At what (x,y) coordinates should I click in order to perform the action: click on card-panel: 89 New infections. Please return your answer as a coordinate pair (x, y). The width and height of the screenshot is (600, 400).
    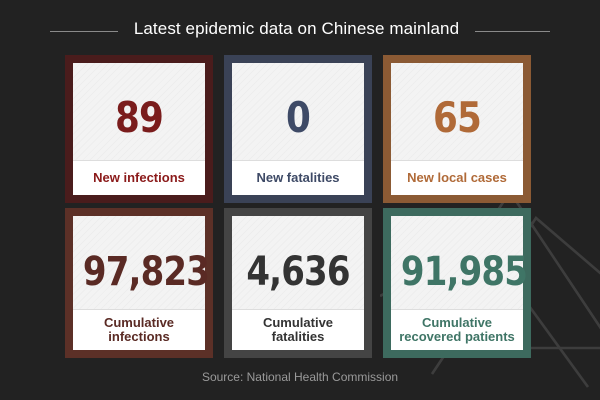
    Looking at the image, I should click on (139, 129).